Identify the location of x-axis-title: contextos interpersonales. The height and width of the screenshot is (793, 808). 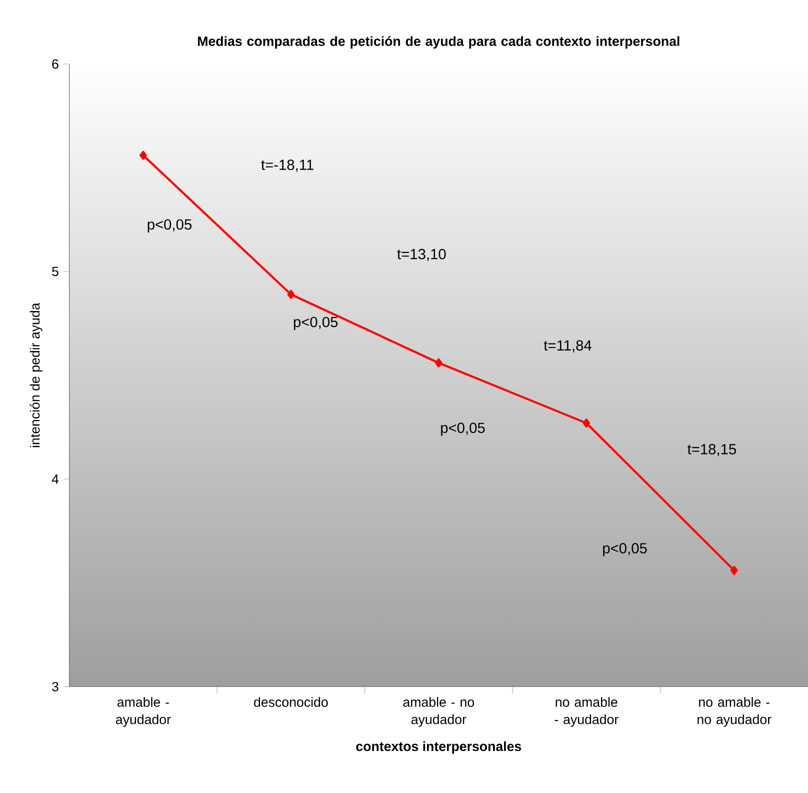
(439, 747).